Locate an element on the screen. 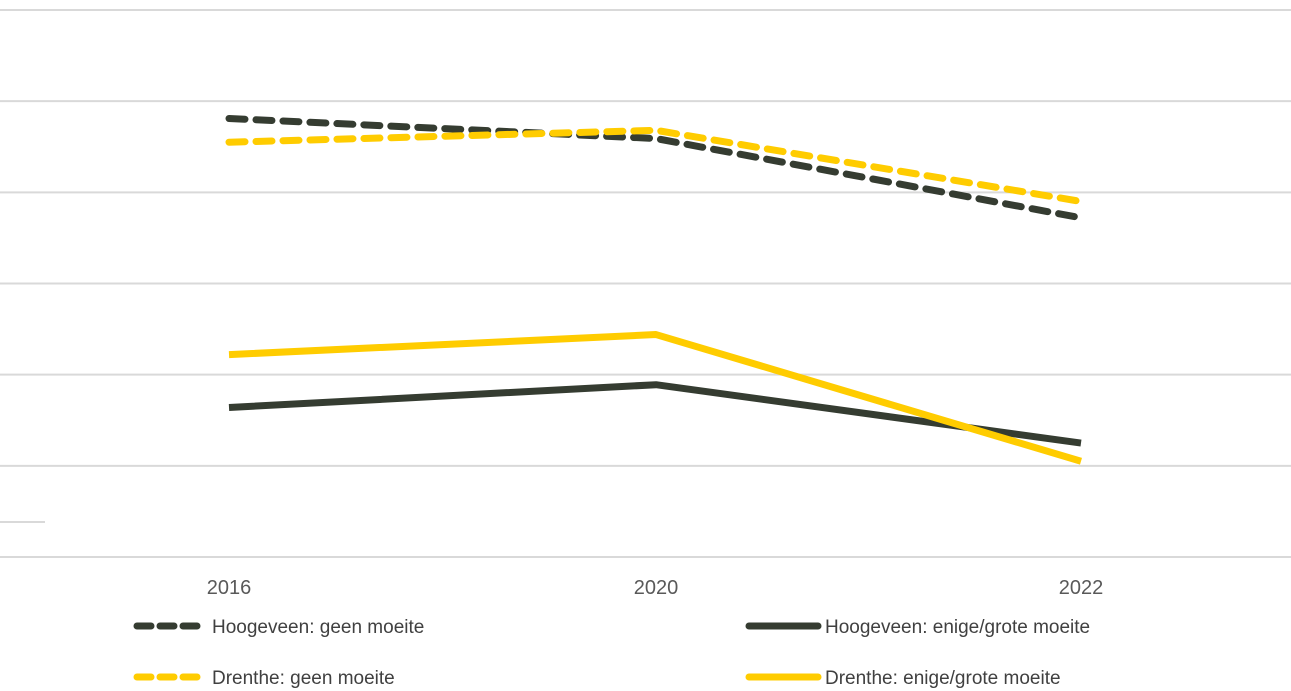  legend-item-hoogeveen-enige-grote-moeite: Hoogeveen: enige/grote moeite is located at coordinates (917, 627).